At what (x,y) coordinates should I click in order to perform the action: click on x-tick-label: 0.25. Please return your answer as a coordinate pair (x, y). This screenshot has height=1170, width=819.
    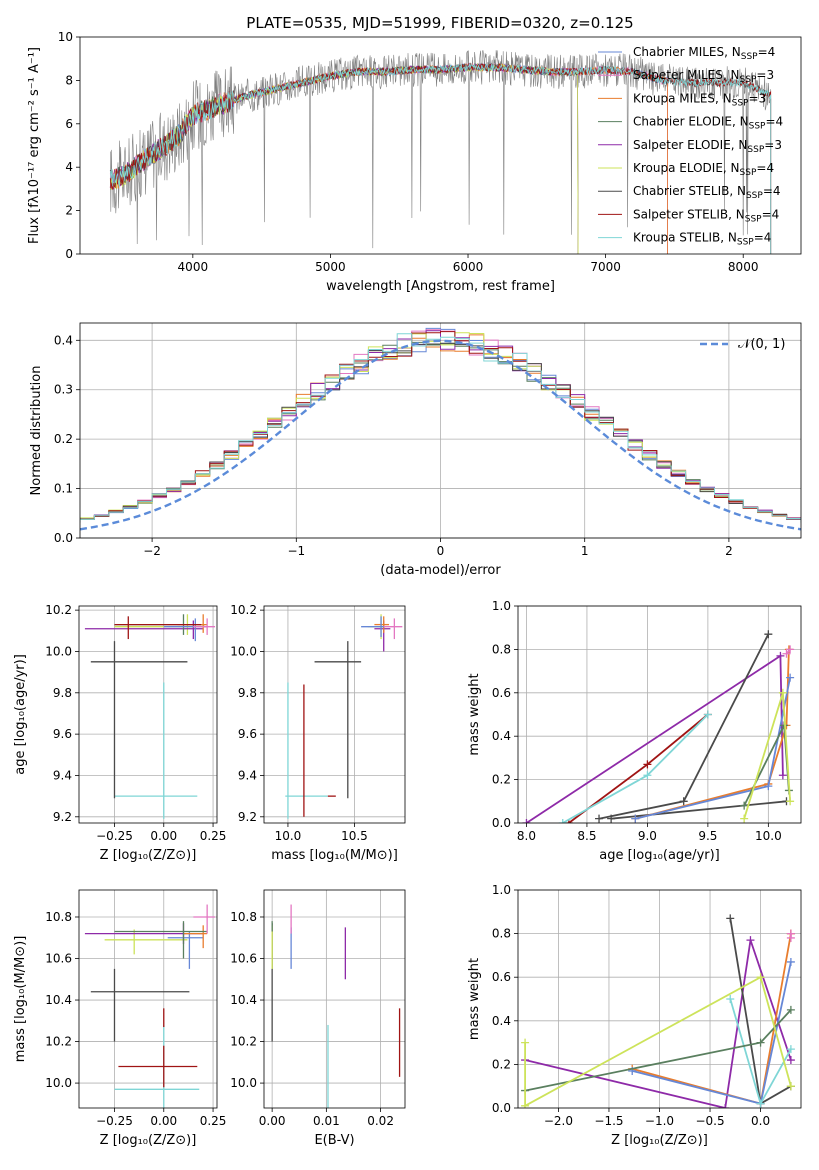
    Looking at the image, I should click on (213, 1121).